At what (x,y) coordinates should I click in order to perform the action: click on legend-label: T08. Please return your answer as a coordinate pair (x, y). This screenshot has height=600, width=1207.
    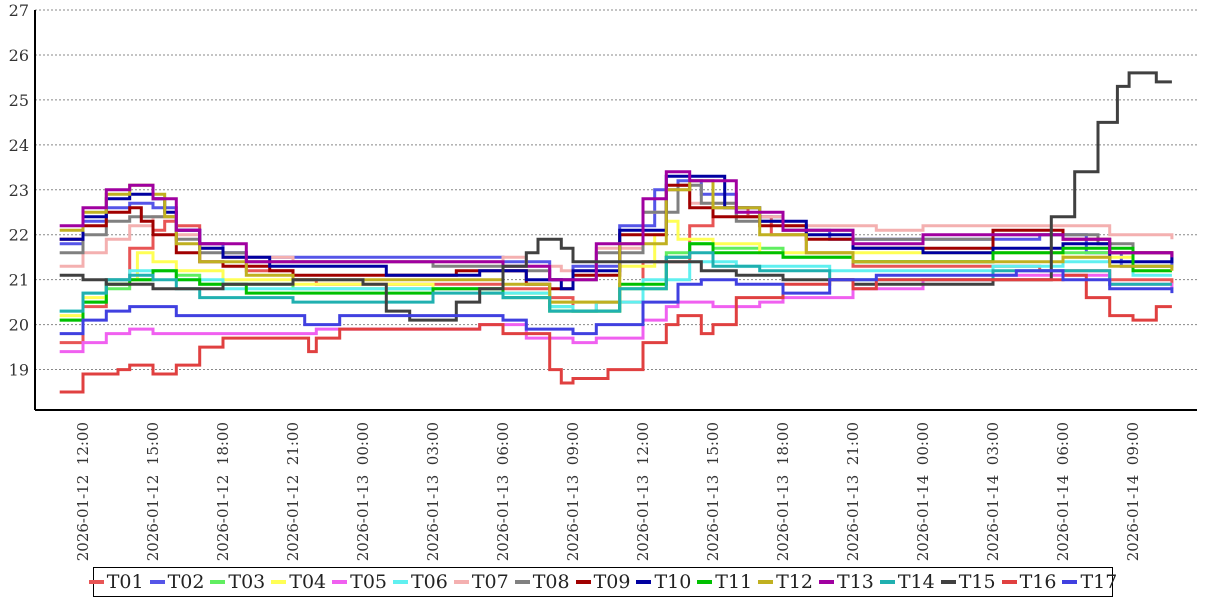
    Looking at the image, I should click on (551, 582).